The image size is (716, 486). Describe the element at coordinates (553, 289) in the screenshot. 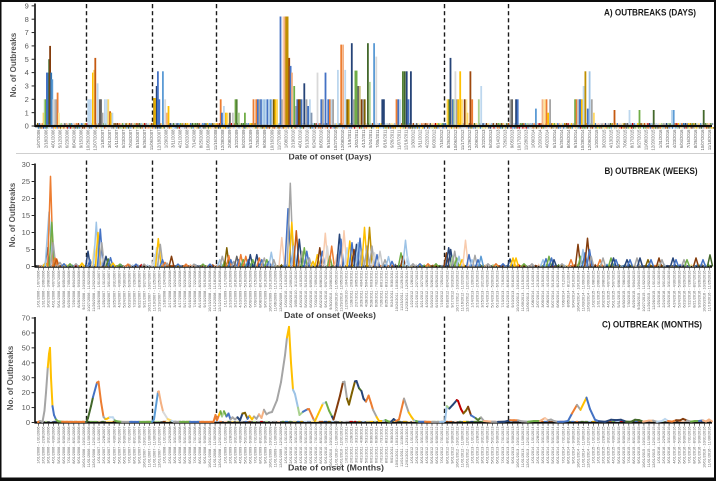

I see `svg-text: 5/07/2014 - 5/13/2014` at that location.